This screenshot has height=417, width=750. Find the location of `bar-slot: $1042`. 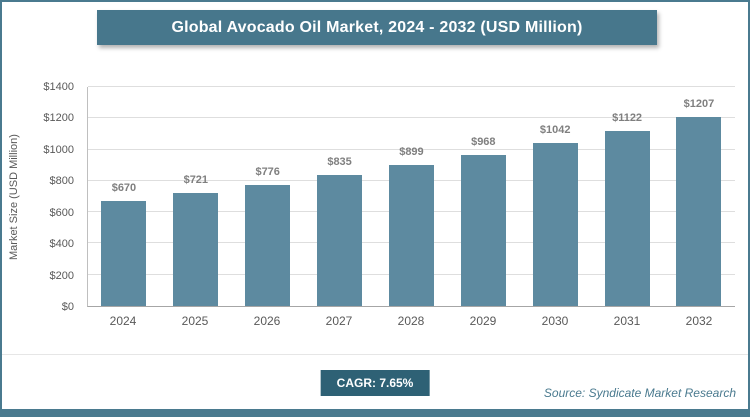

bar-slot: $1042 is located at coordinates (555, 196).